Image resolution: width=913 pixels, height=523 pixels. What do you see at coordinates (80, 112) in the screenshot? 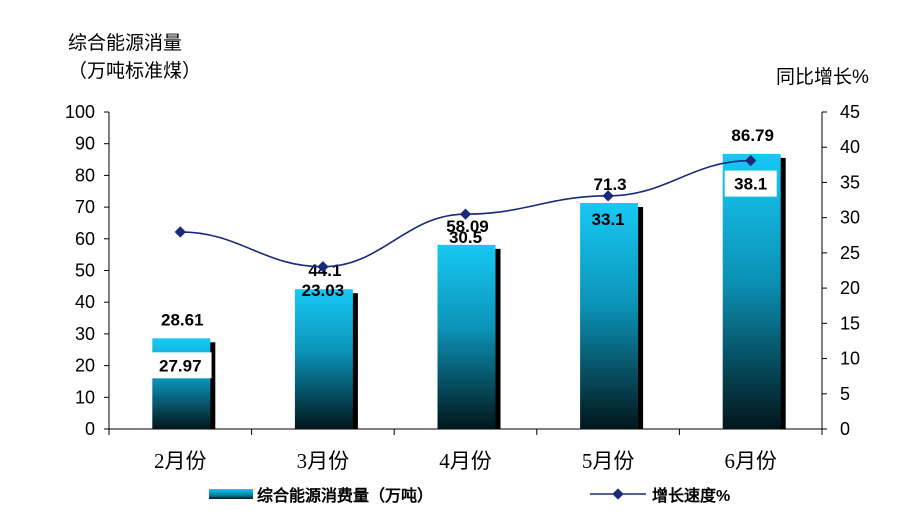
I see `left-tick-label: 100` at bounding box center [80, 112].